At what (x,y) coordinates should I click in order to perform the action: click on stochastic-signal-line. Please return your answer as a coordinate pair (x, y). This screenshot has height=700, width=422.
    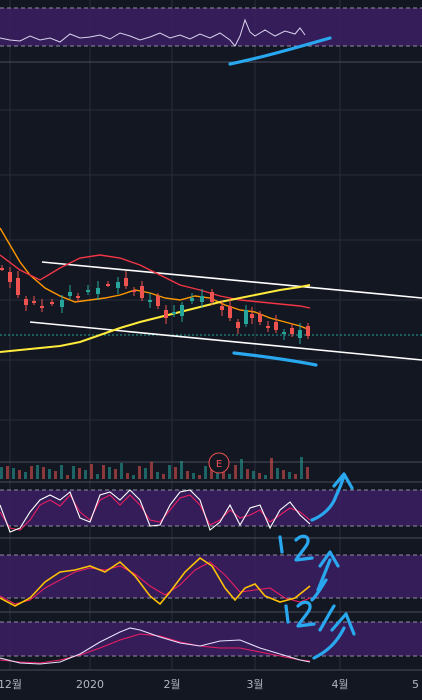
    Looking at the image, I should click on (155, 512).